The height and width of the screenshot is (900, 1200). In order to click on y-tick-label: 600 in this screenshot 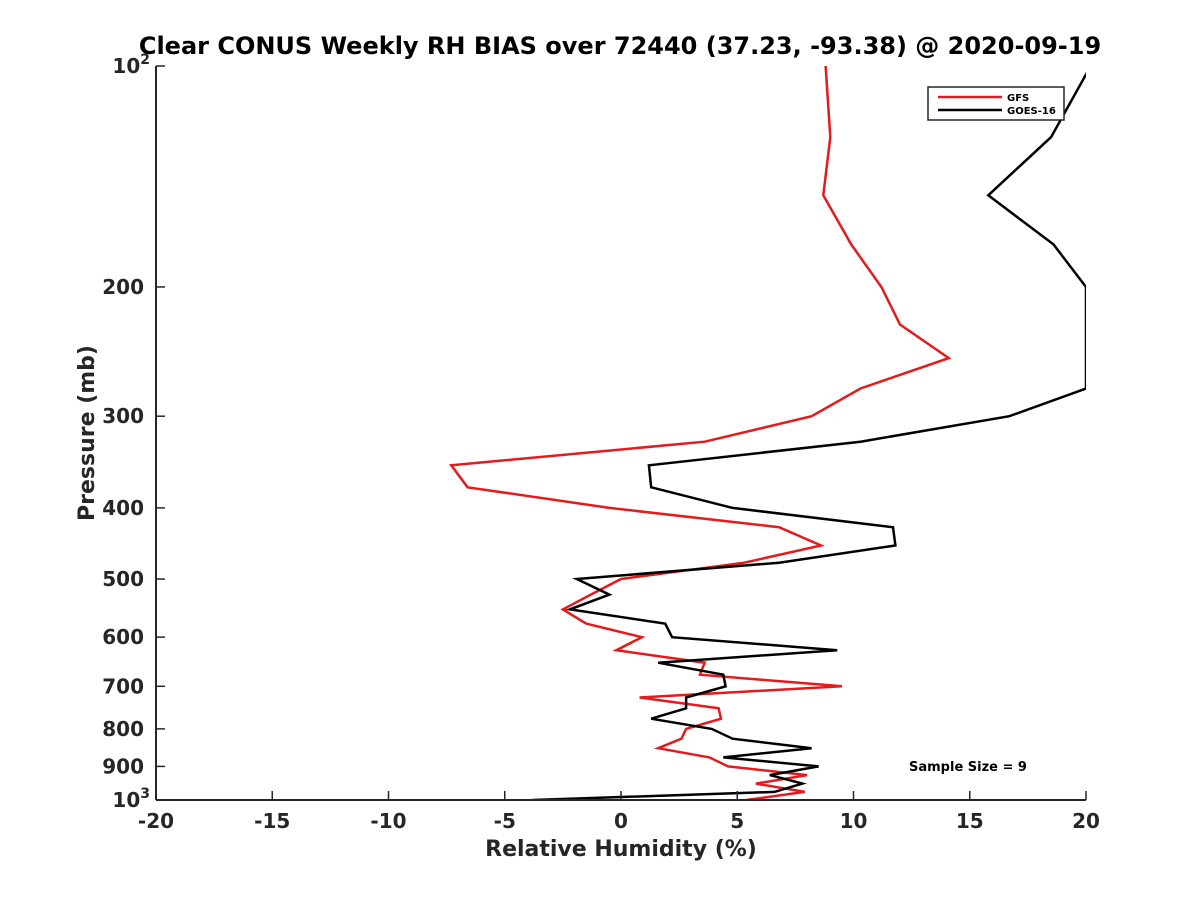, I will do `click(123, 637)`.